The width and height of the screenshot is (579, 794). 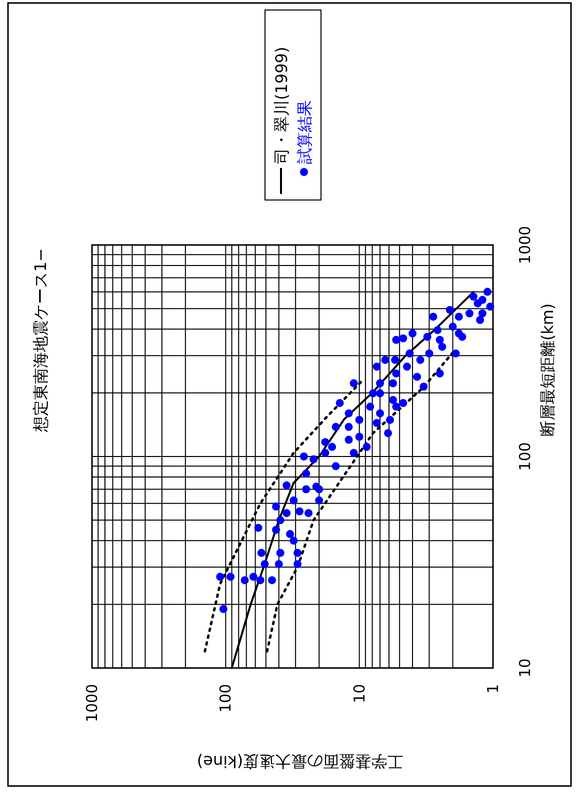 What do you see at coordinates (493, 689) in the screenshot?
I see `x-tick-label: 1` at bounding box center [493, 689].